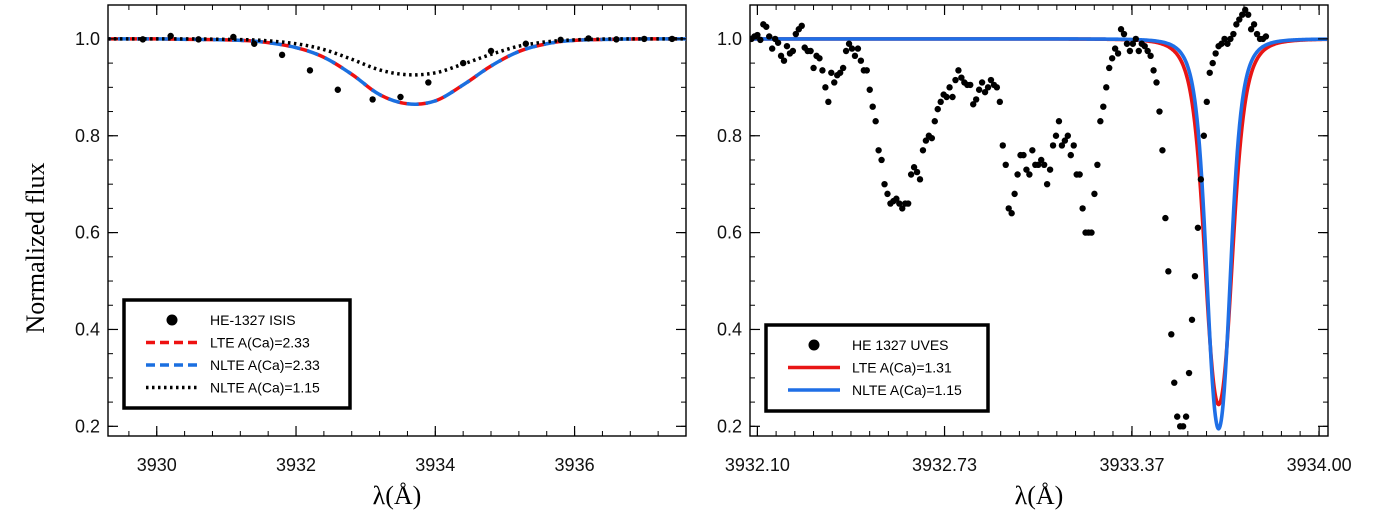 The width and height of the screenshot is (1377, 511). Describe the element at coordinates (729, 233) in the screenshot. I see `y-tick-label: 0.6` at that location.